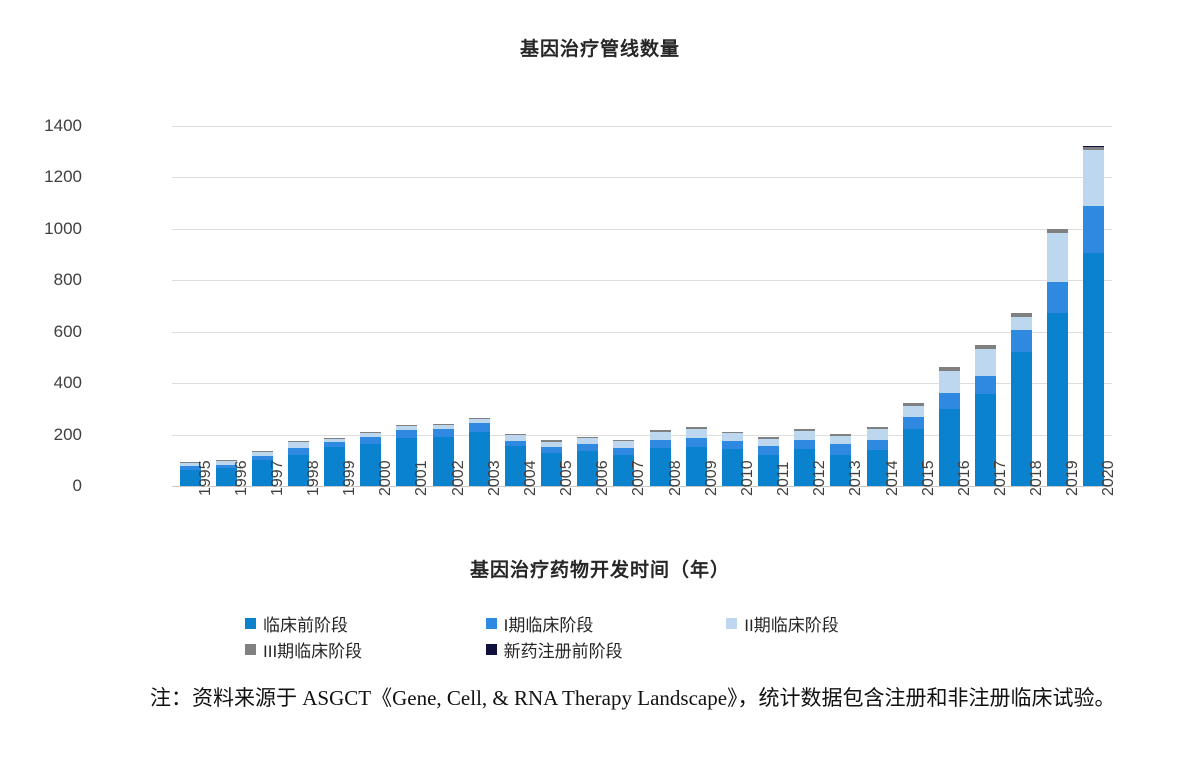 This screenshot has width=1200, height=768. What do you see at coordinates (515, 460) in the screenshot?
I see `bar-2004` at bounding box center [515, 460].